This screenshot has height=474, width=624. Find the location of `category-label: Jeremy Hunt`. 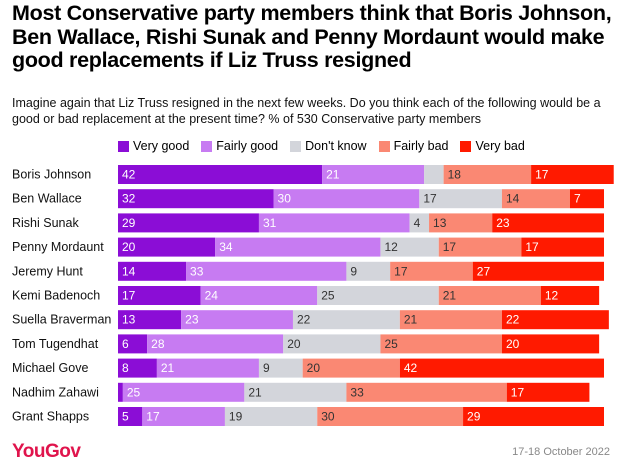

category-label: Jeremy Hunt is located at coordinates (47, 271).